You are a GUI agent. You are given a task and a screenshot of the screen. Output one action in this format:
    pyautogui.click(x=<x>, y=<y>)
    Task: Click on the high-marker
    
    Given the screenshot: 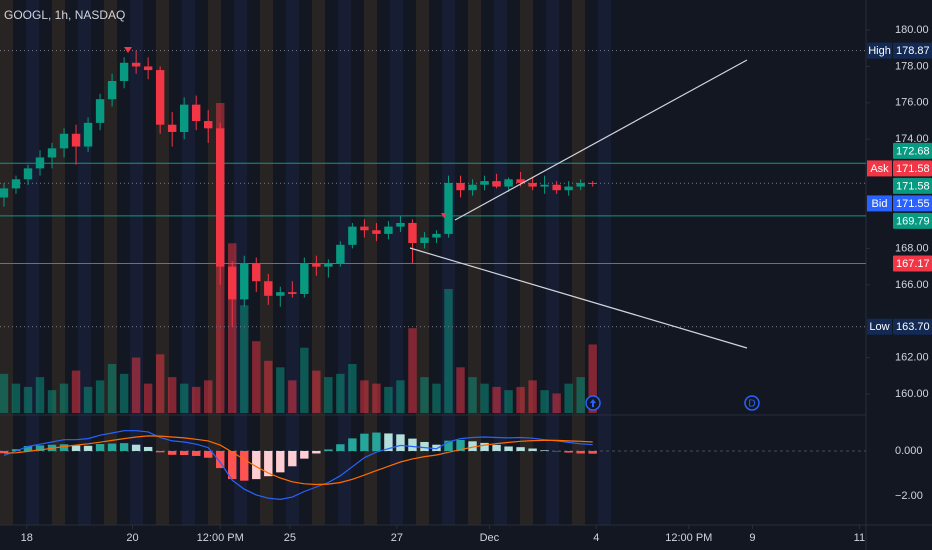 What is the action you would take?
    pyautogui.click(x=128, y=50)
    